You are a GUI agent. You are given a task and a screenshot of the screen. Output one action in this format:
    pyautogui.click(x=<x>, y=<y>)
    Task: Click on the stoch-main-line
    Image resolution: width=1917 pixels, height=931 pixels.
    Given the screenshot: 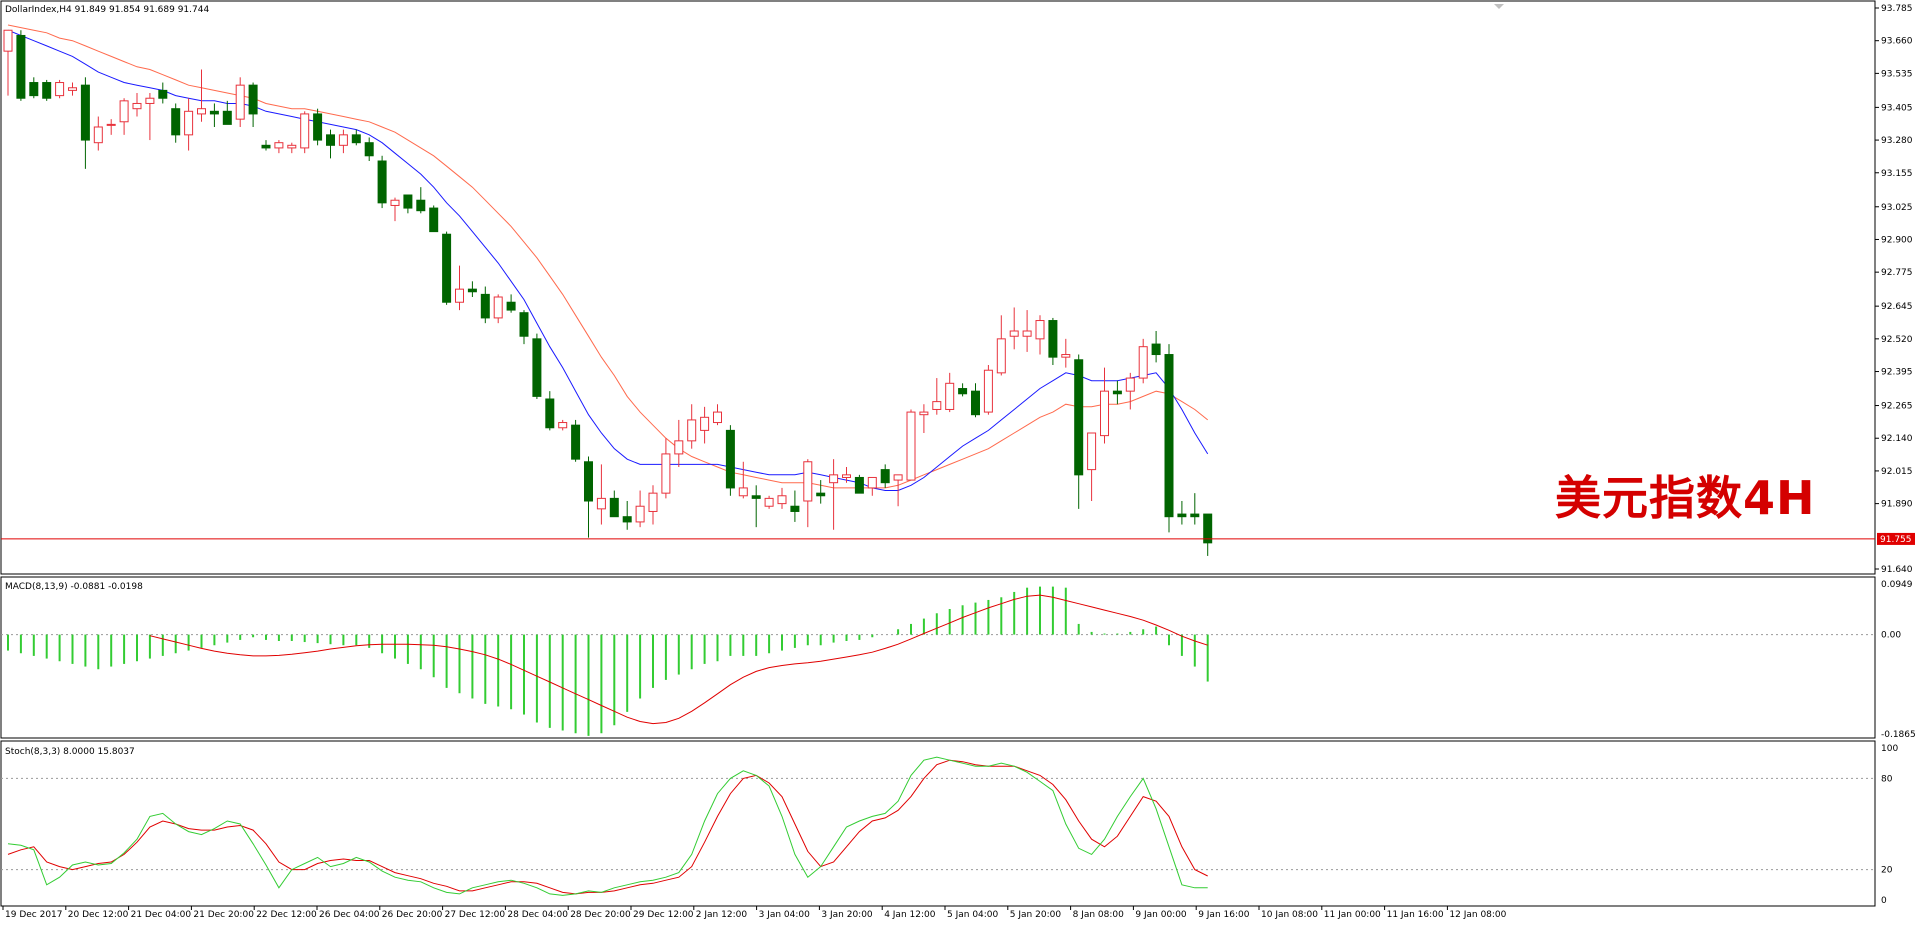 What is the action you would take?
    pyautogui.click(x=607, y=826)
    